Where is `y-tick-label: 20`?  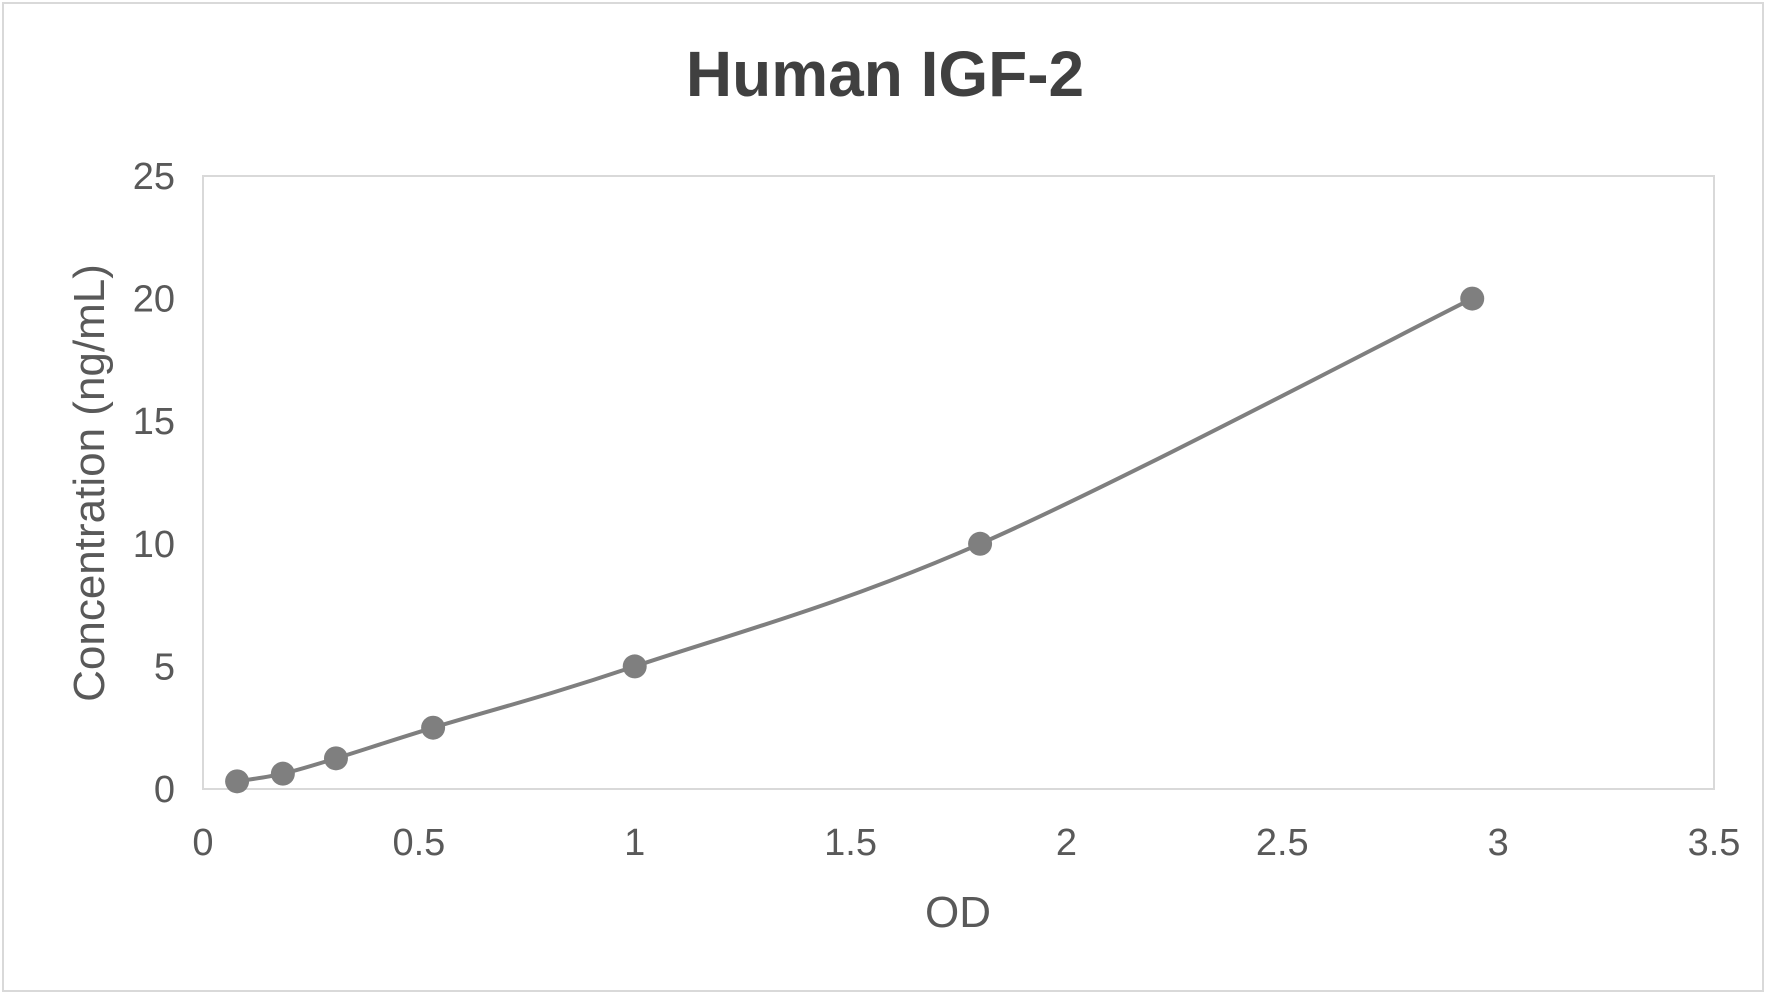
y-tick-label: 20 is located at coordinates (154, 300).